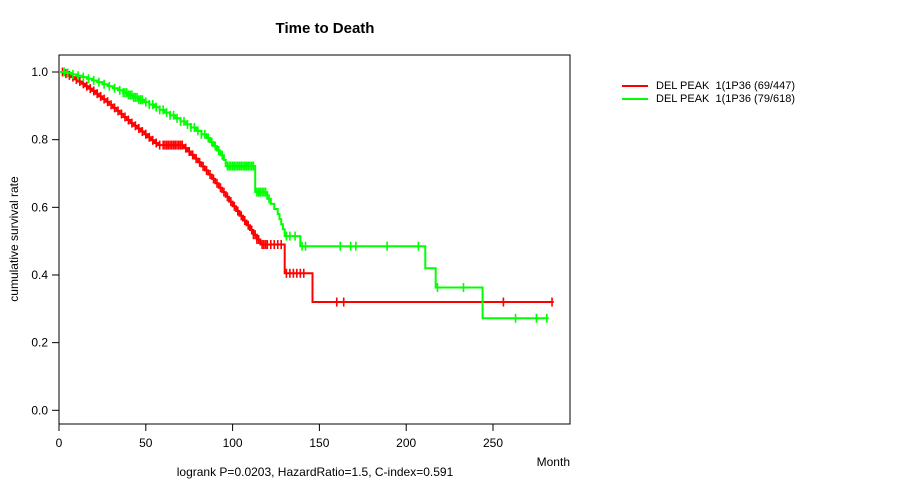  What do you see at coordinates (146, 443) in the screenshot?
I see `x-tick-label: 50` at bounding box center [146, 443].